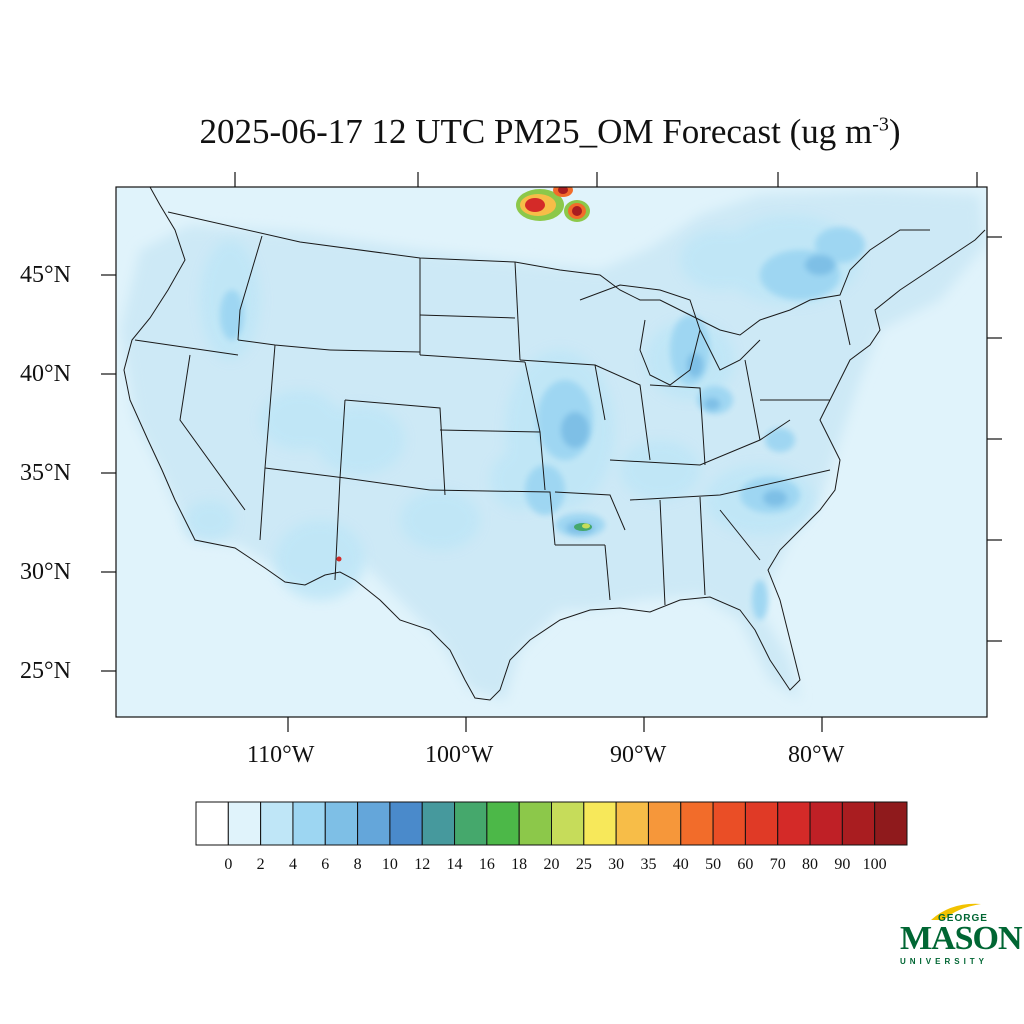  Describe the element at coordinates (45, 473) in the screenshot. I see `lat-label-35n: 35°N` at that location.